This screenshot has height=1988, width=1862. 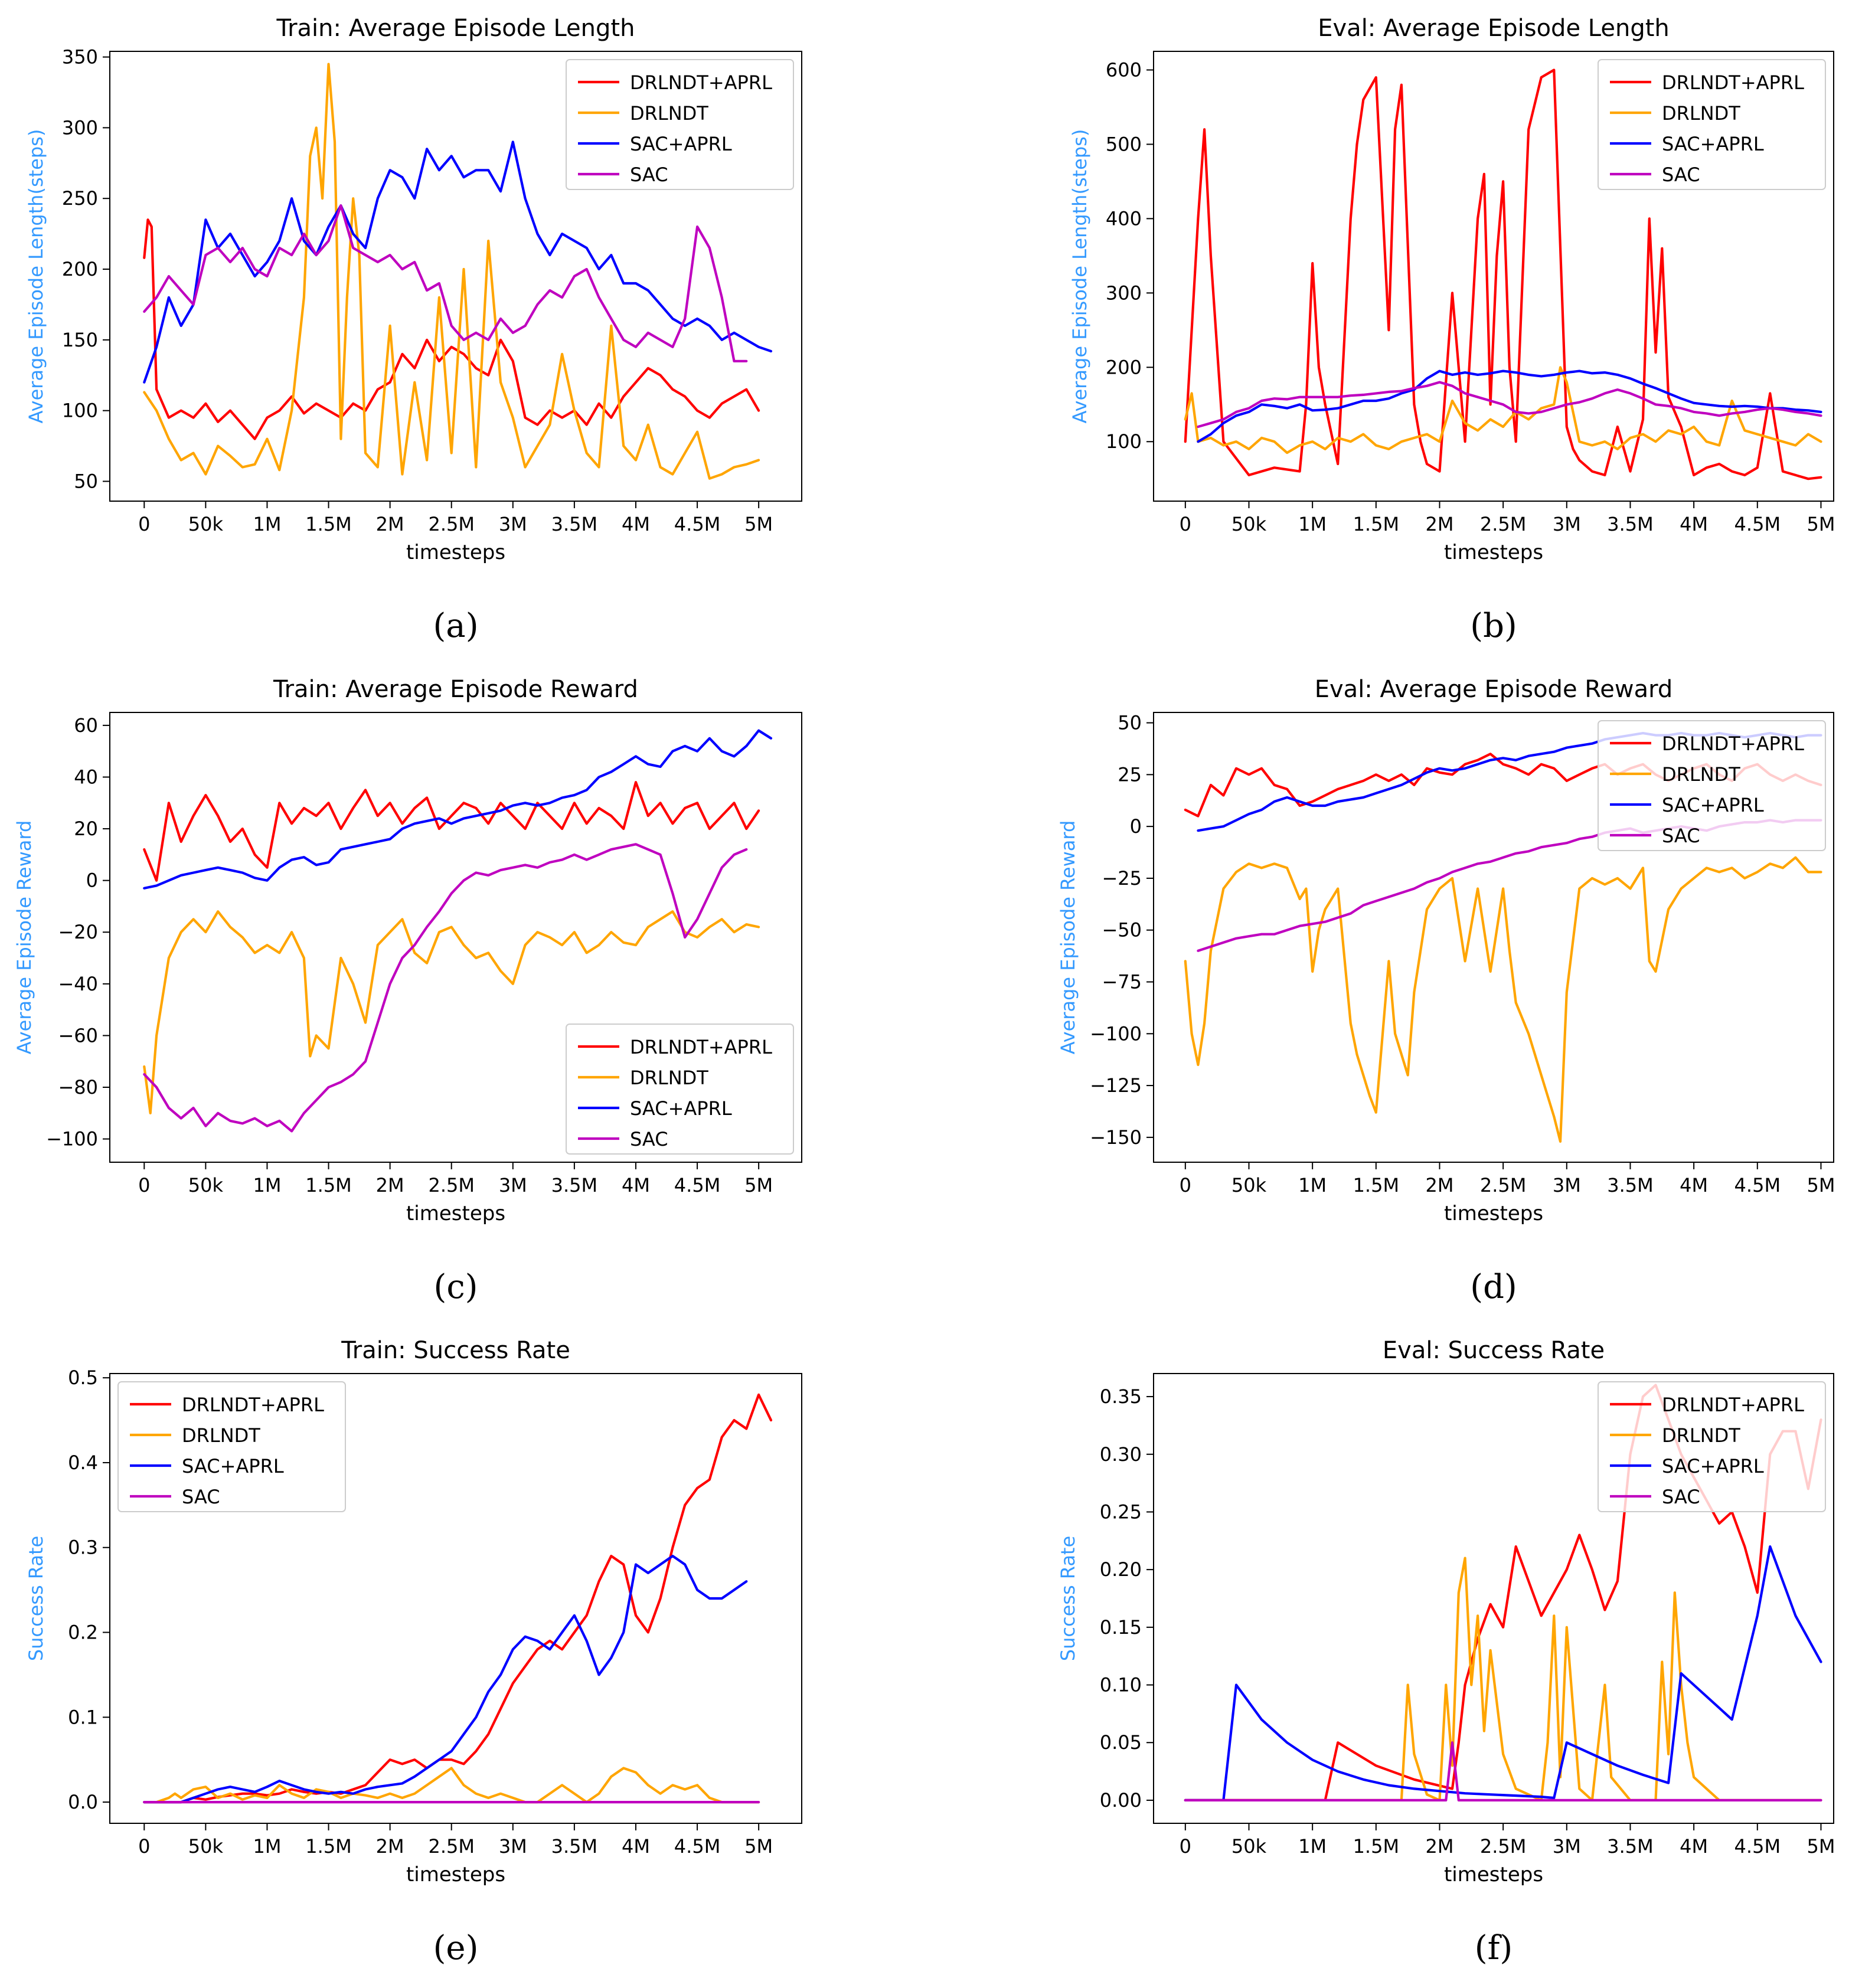 What do you see at coordinates (1116, 1033) in the screenshot?
I see `y-tick-label: −100` at bounding box center [1116, 1033].